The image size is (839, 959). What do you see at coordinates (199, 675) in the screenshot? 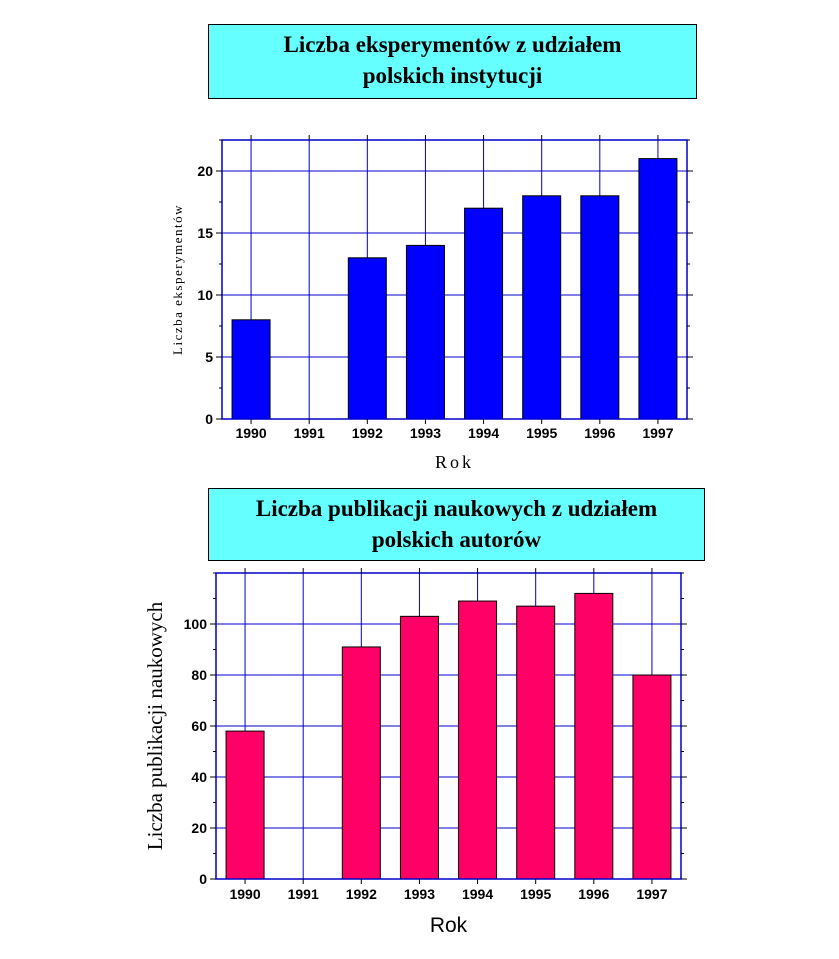
I see `chart2-ytick-label: 80` at bounding box center [199, 675].